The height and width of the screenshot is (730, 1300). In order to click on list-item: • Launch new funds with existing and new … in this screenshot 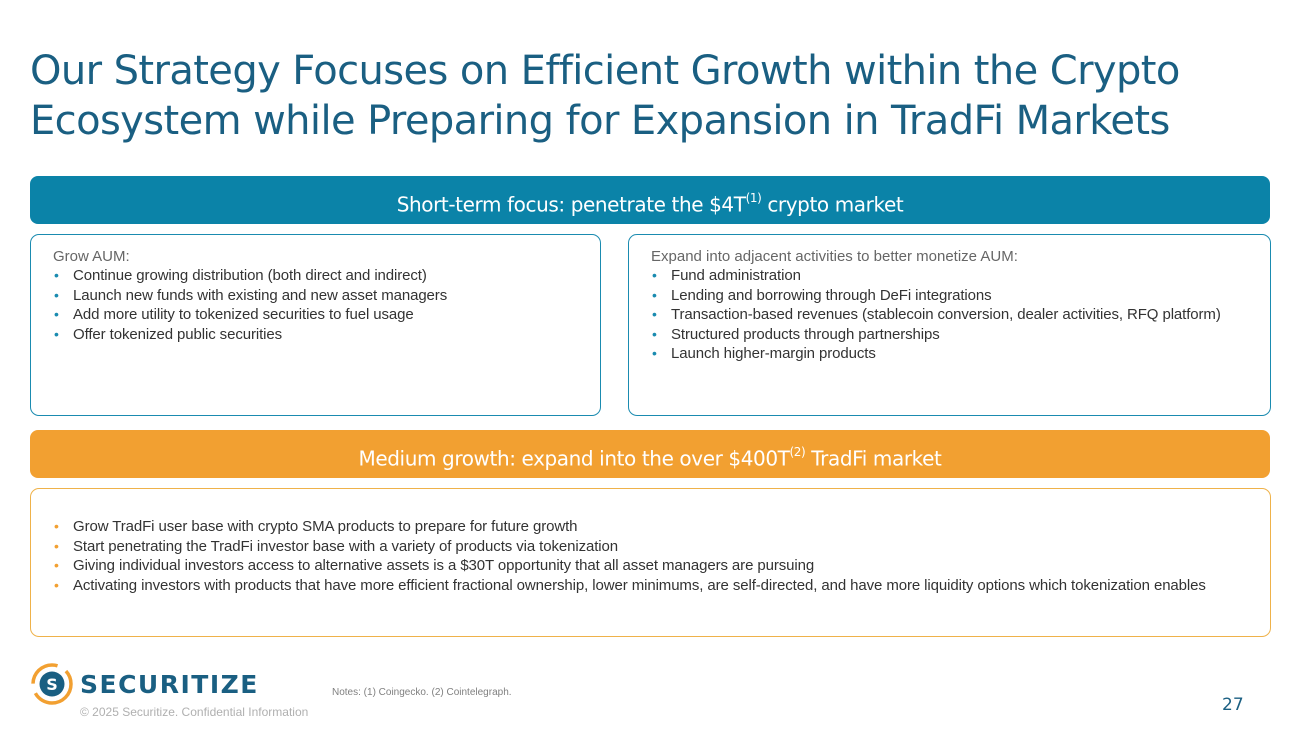, I will do `click(315, 296)`.